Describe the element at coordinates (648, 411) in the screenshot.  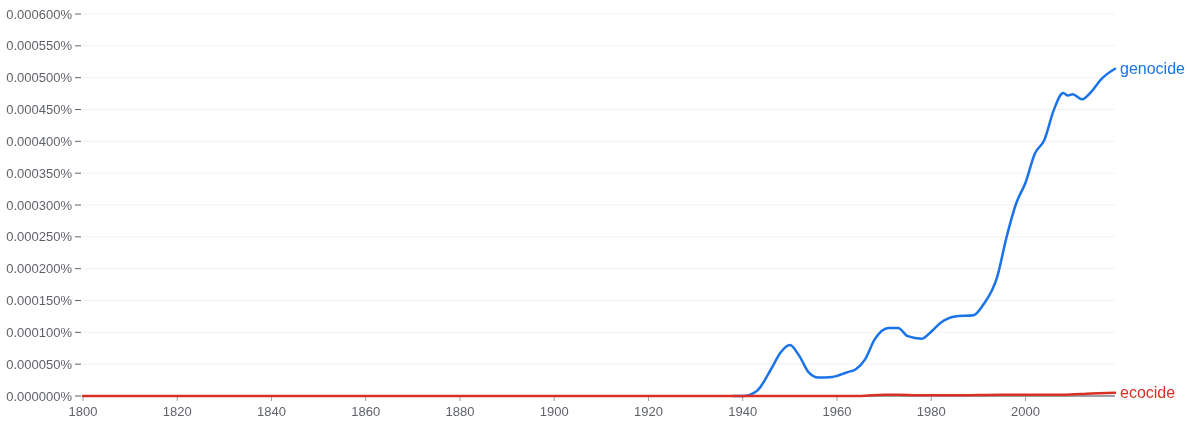
I see `x-tick-label: 1920` at that location.